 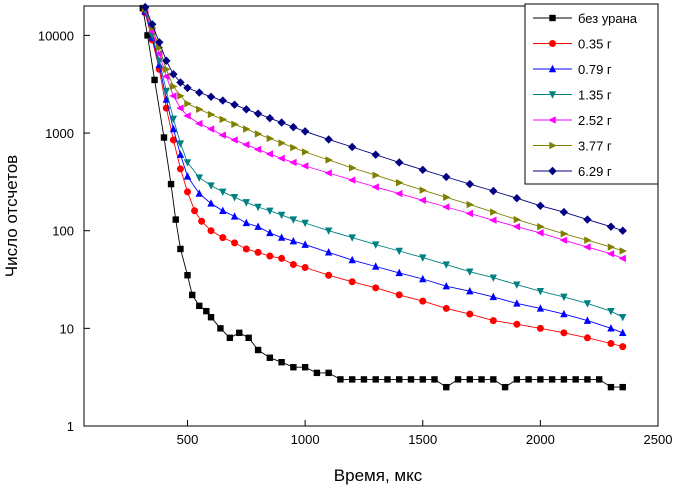 What do you see at coordinates (658, 439) in the screenshot?
I see `x-tick-label: 2500` at bounding box center [658, 439].